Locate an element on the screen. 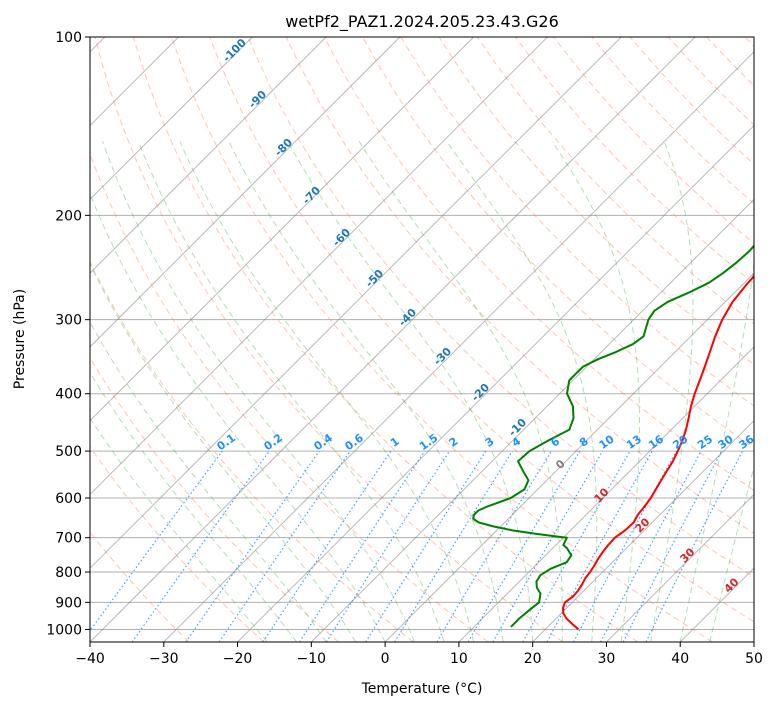 The image size is (775, 708). y-axis-ticks: 100 200 300 400 500 600 700 800 900 1000 is located at coordinates (68, 334).